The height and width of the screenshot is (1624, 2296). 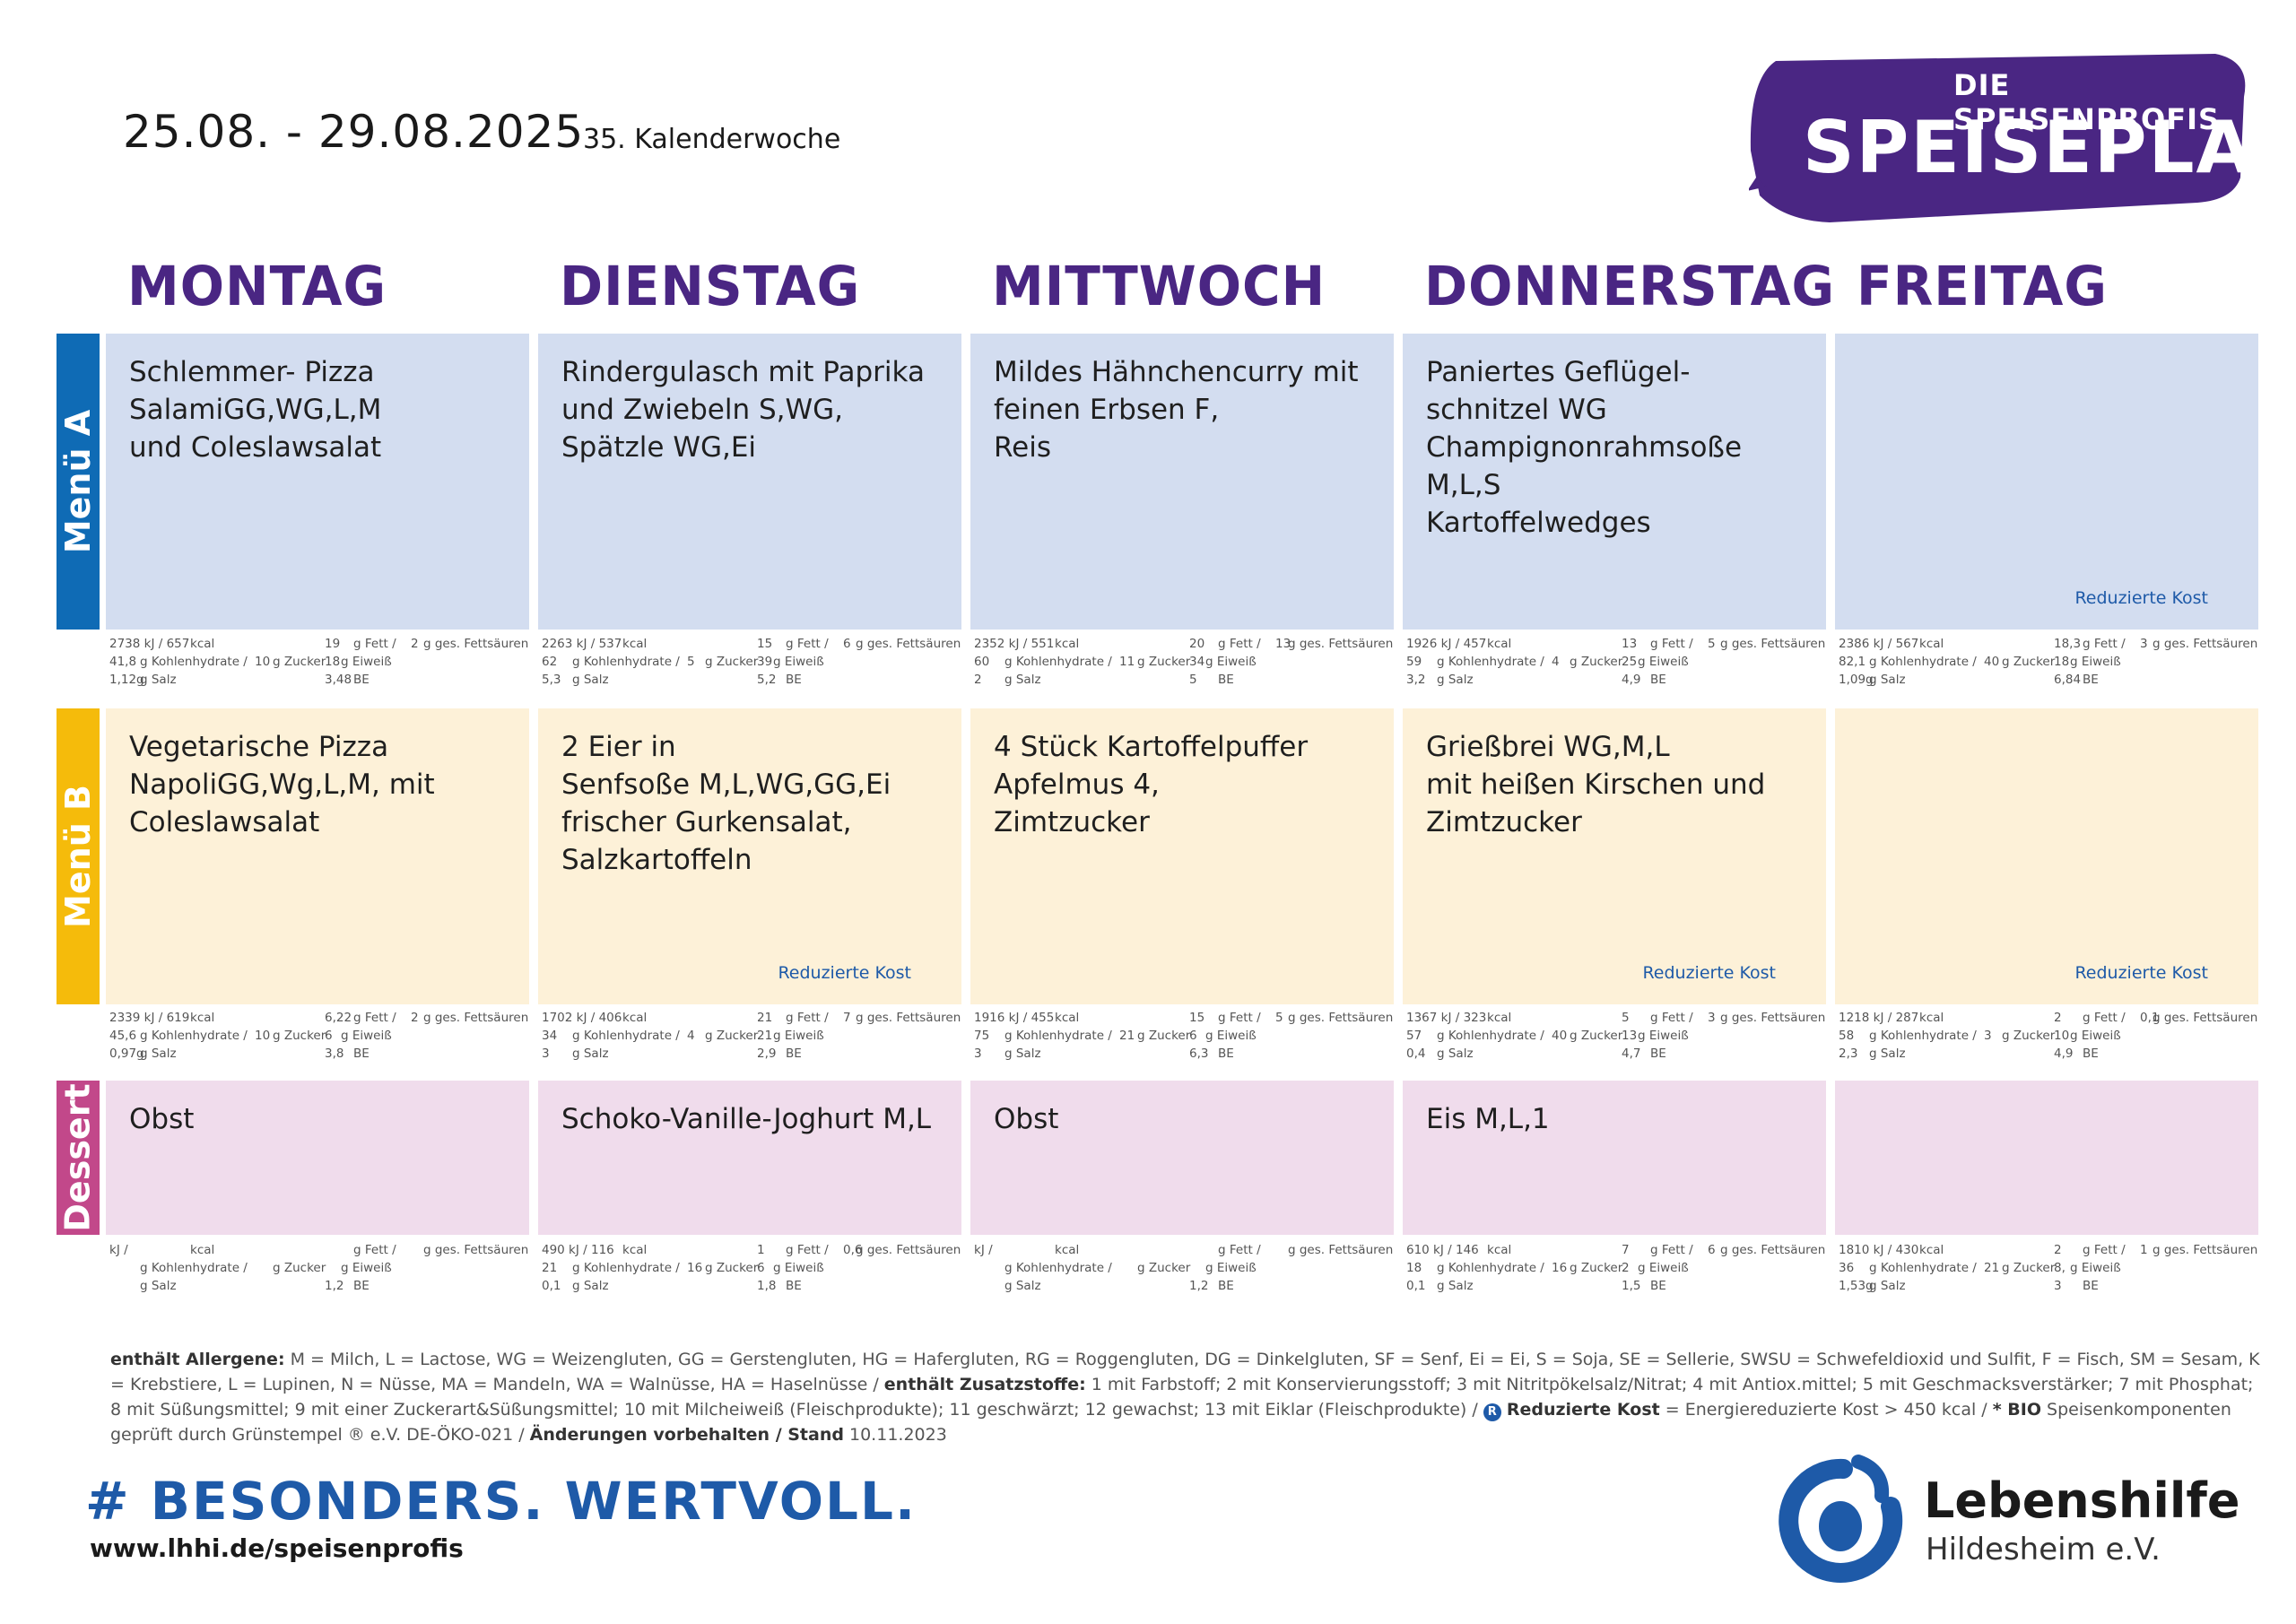 I want to click on nut-be: 3, so click(x=2058, y=1286).